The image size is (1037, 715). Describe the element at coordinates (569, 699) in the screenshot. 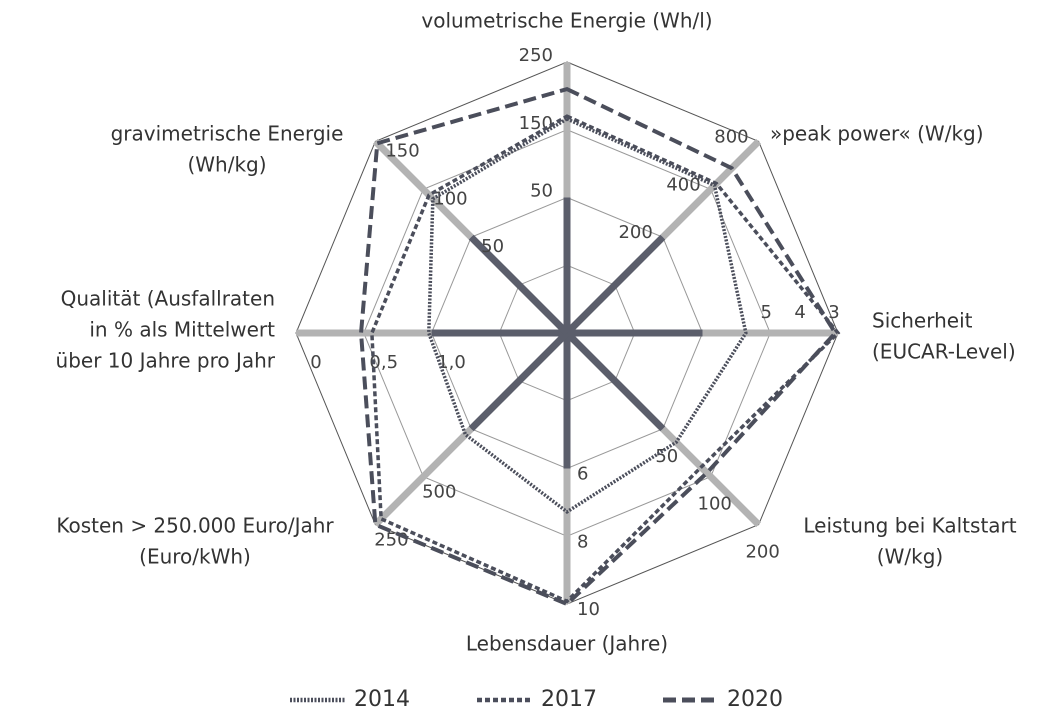

I see `legend-label: 2017` at that location.